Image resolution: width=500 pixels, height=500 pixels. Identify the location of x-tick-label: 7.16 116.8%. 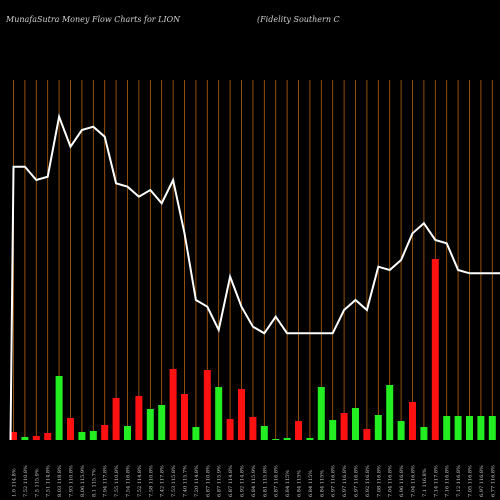
(448, 481).